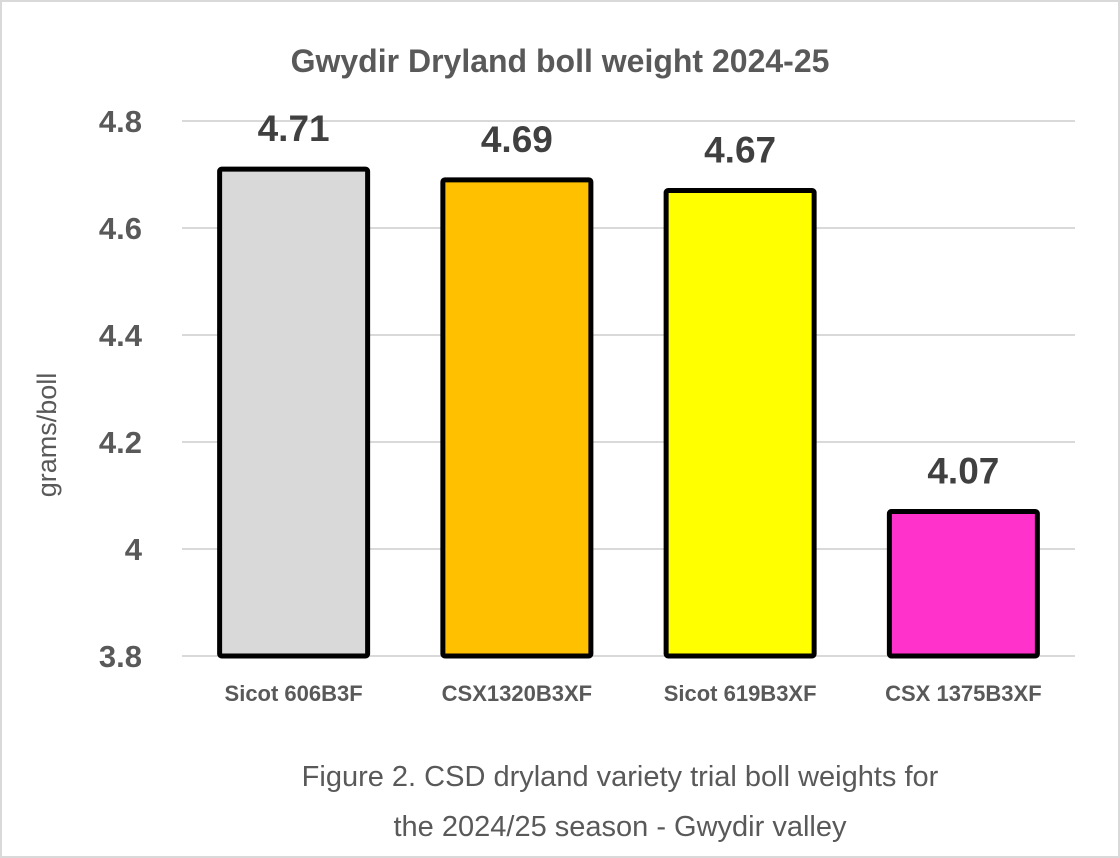  Describe the element at coordinates (963, 693) in the screenshot. I see `x-category-label: CSX 1375B3XF` at that location.